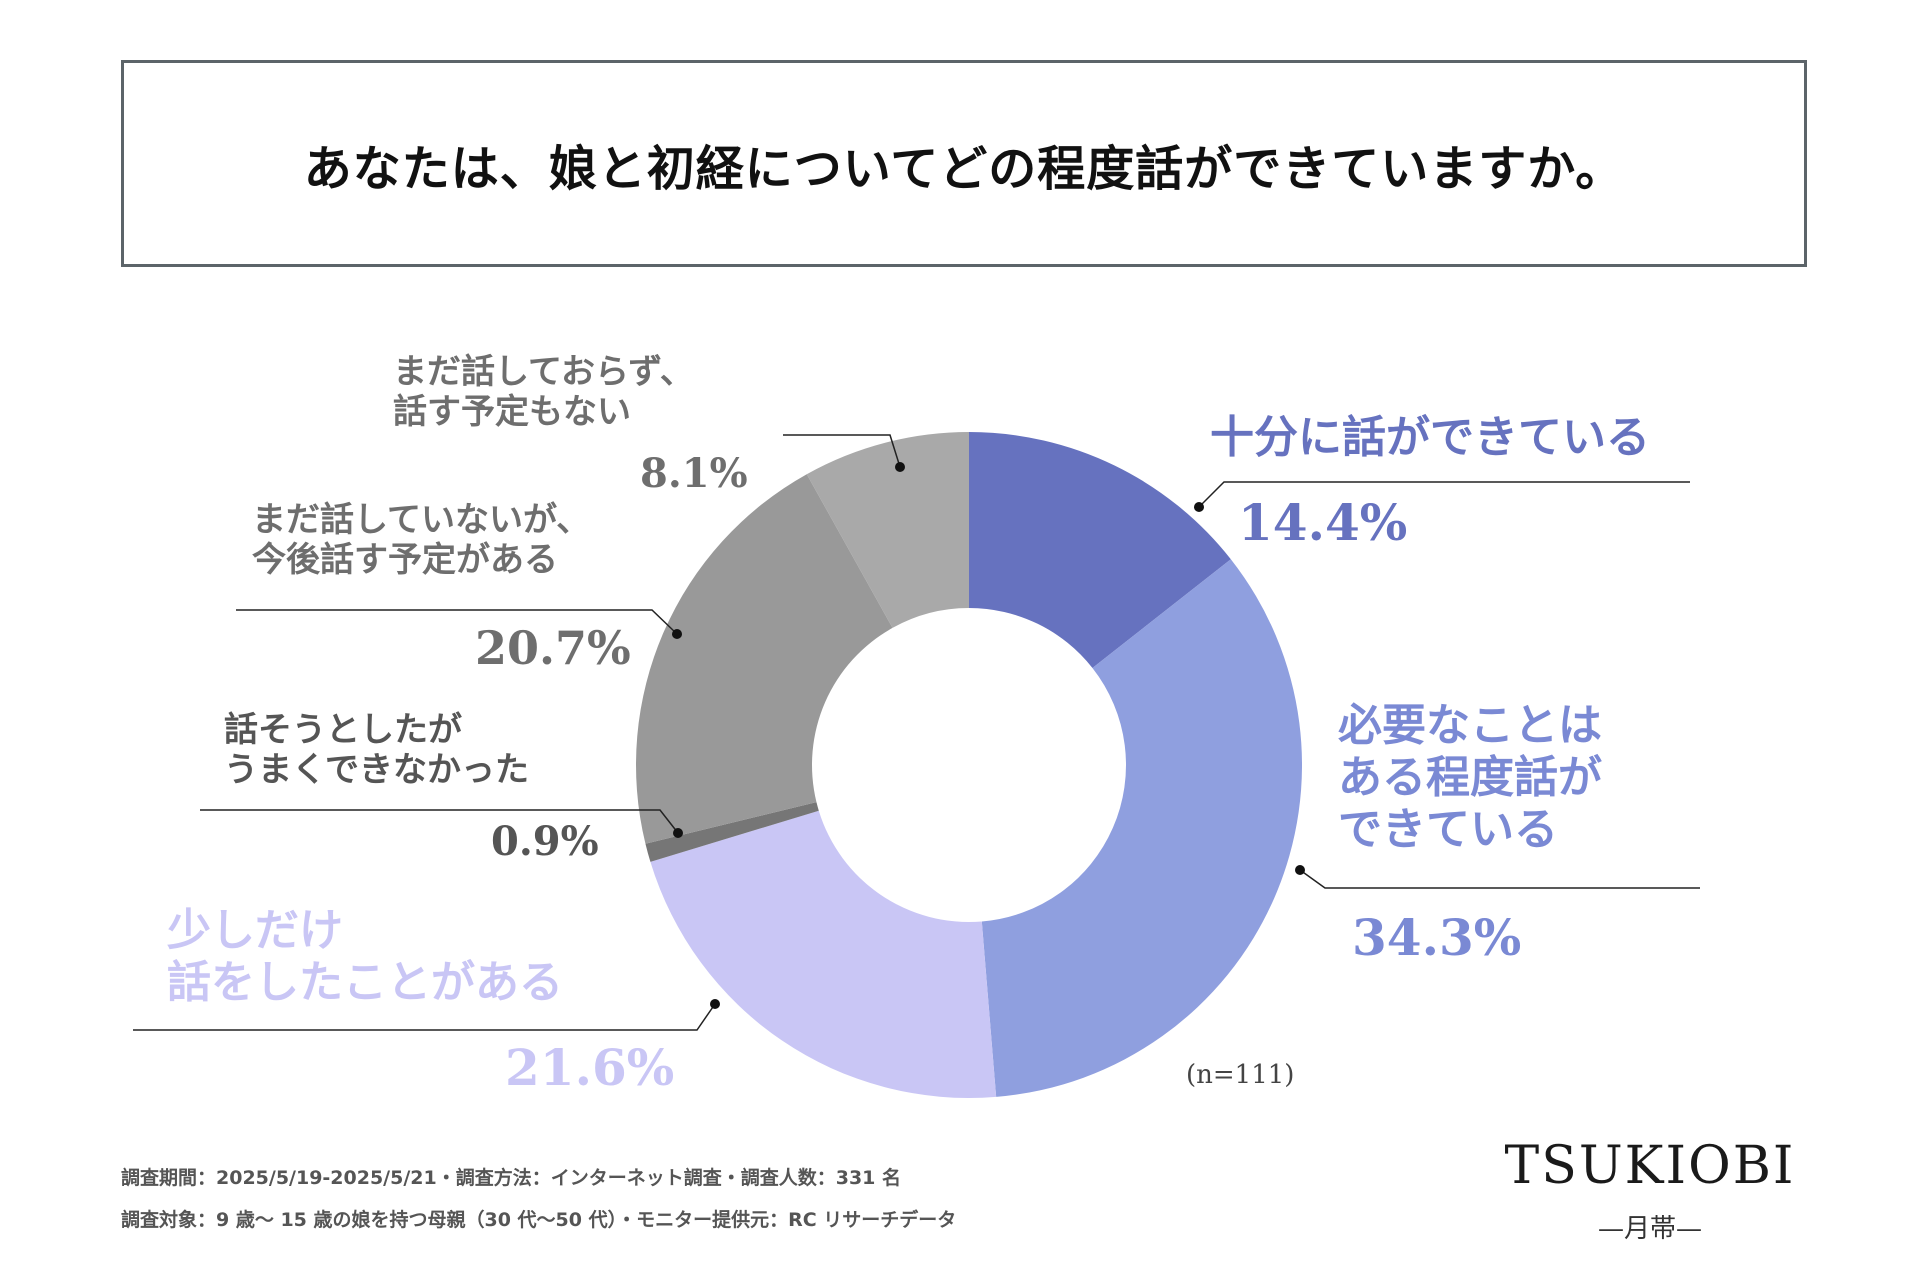 This screenshot has width=1920, height=1280. What do you see at coordinates (1437, 937) in the screenshot?
I see `slice-value-1: 34.3%` at bounding box center [1437, 937].